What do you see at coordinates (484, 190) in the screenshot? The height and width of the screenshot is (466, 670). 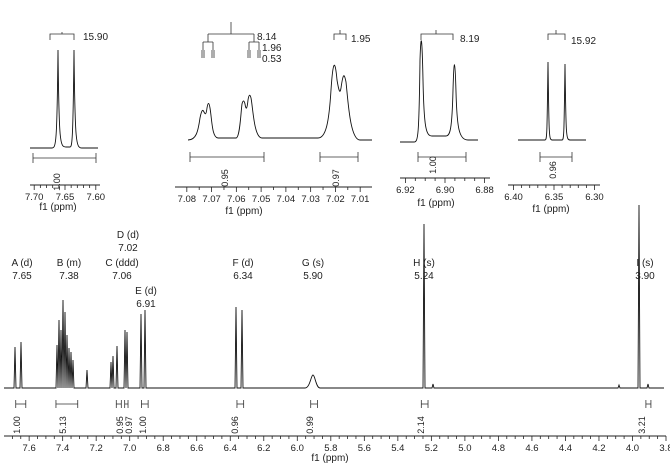 I see `inset-tick-label: 6.88` at bounding box center [484, 190].